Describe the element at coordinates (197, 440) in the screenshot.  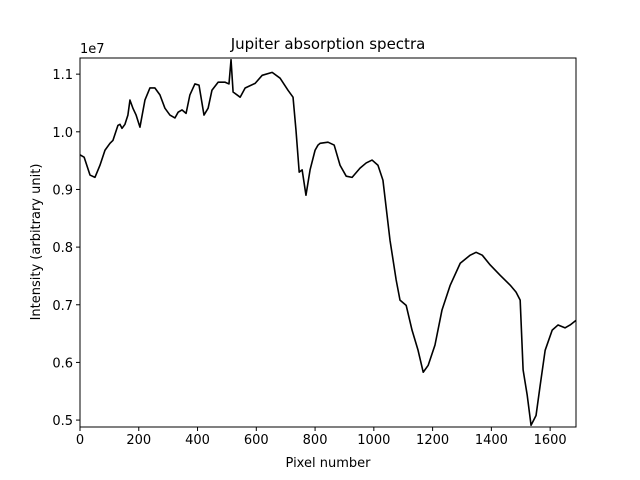
I see `x-tick-label: 400` at that location.